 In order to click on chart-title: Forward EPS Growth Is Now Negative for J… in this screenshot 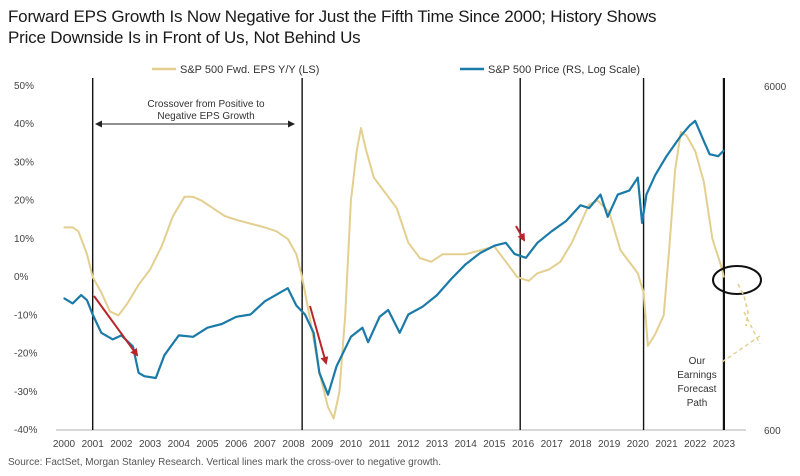, I will do `click(398, 27)`.